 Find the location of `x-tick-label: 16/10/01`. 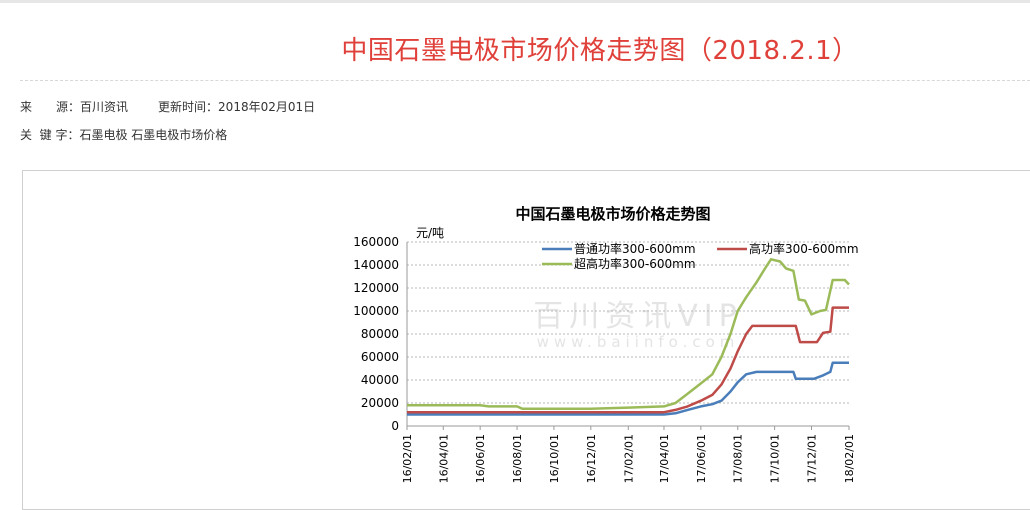

x-tick-label: 16/10/01 is located at coordinates (554, 458).